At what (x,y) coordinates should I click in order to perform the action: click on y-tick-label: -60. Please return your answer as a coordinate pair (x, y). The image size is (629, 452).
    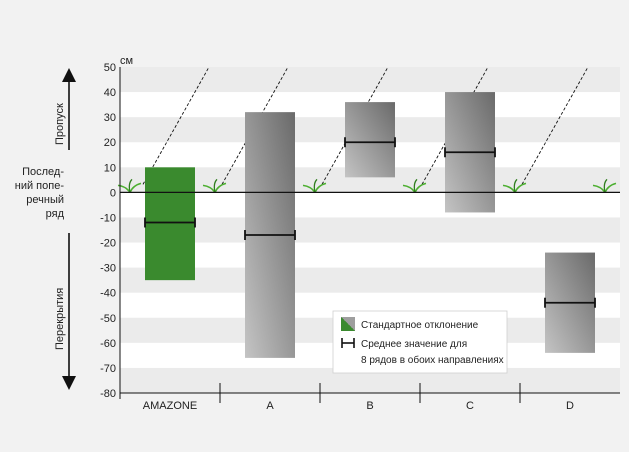
    Looking at the image, I should click on (108, 344).